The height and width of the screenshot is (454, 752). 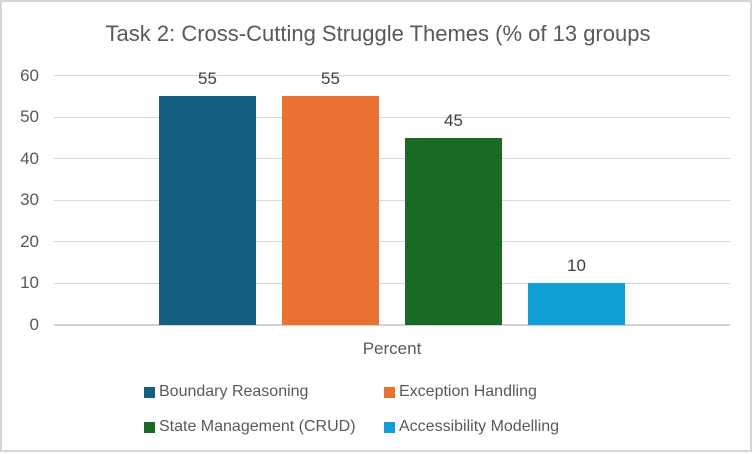 I want to click on bar-exception-handling, so click(x=330, y=210).